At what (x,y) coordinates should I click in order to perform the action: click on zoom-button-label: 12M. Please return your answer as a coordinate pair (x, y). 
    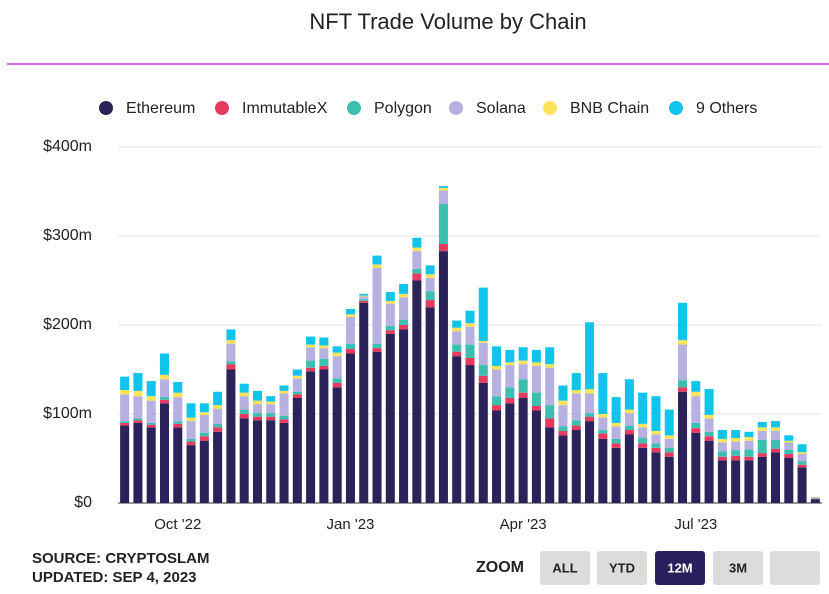
    Looking at the image, I should click on (679, 567).